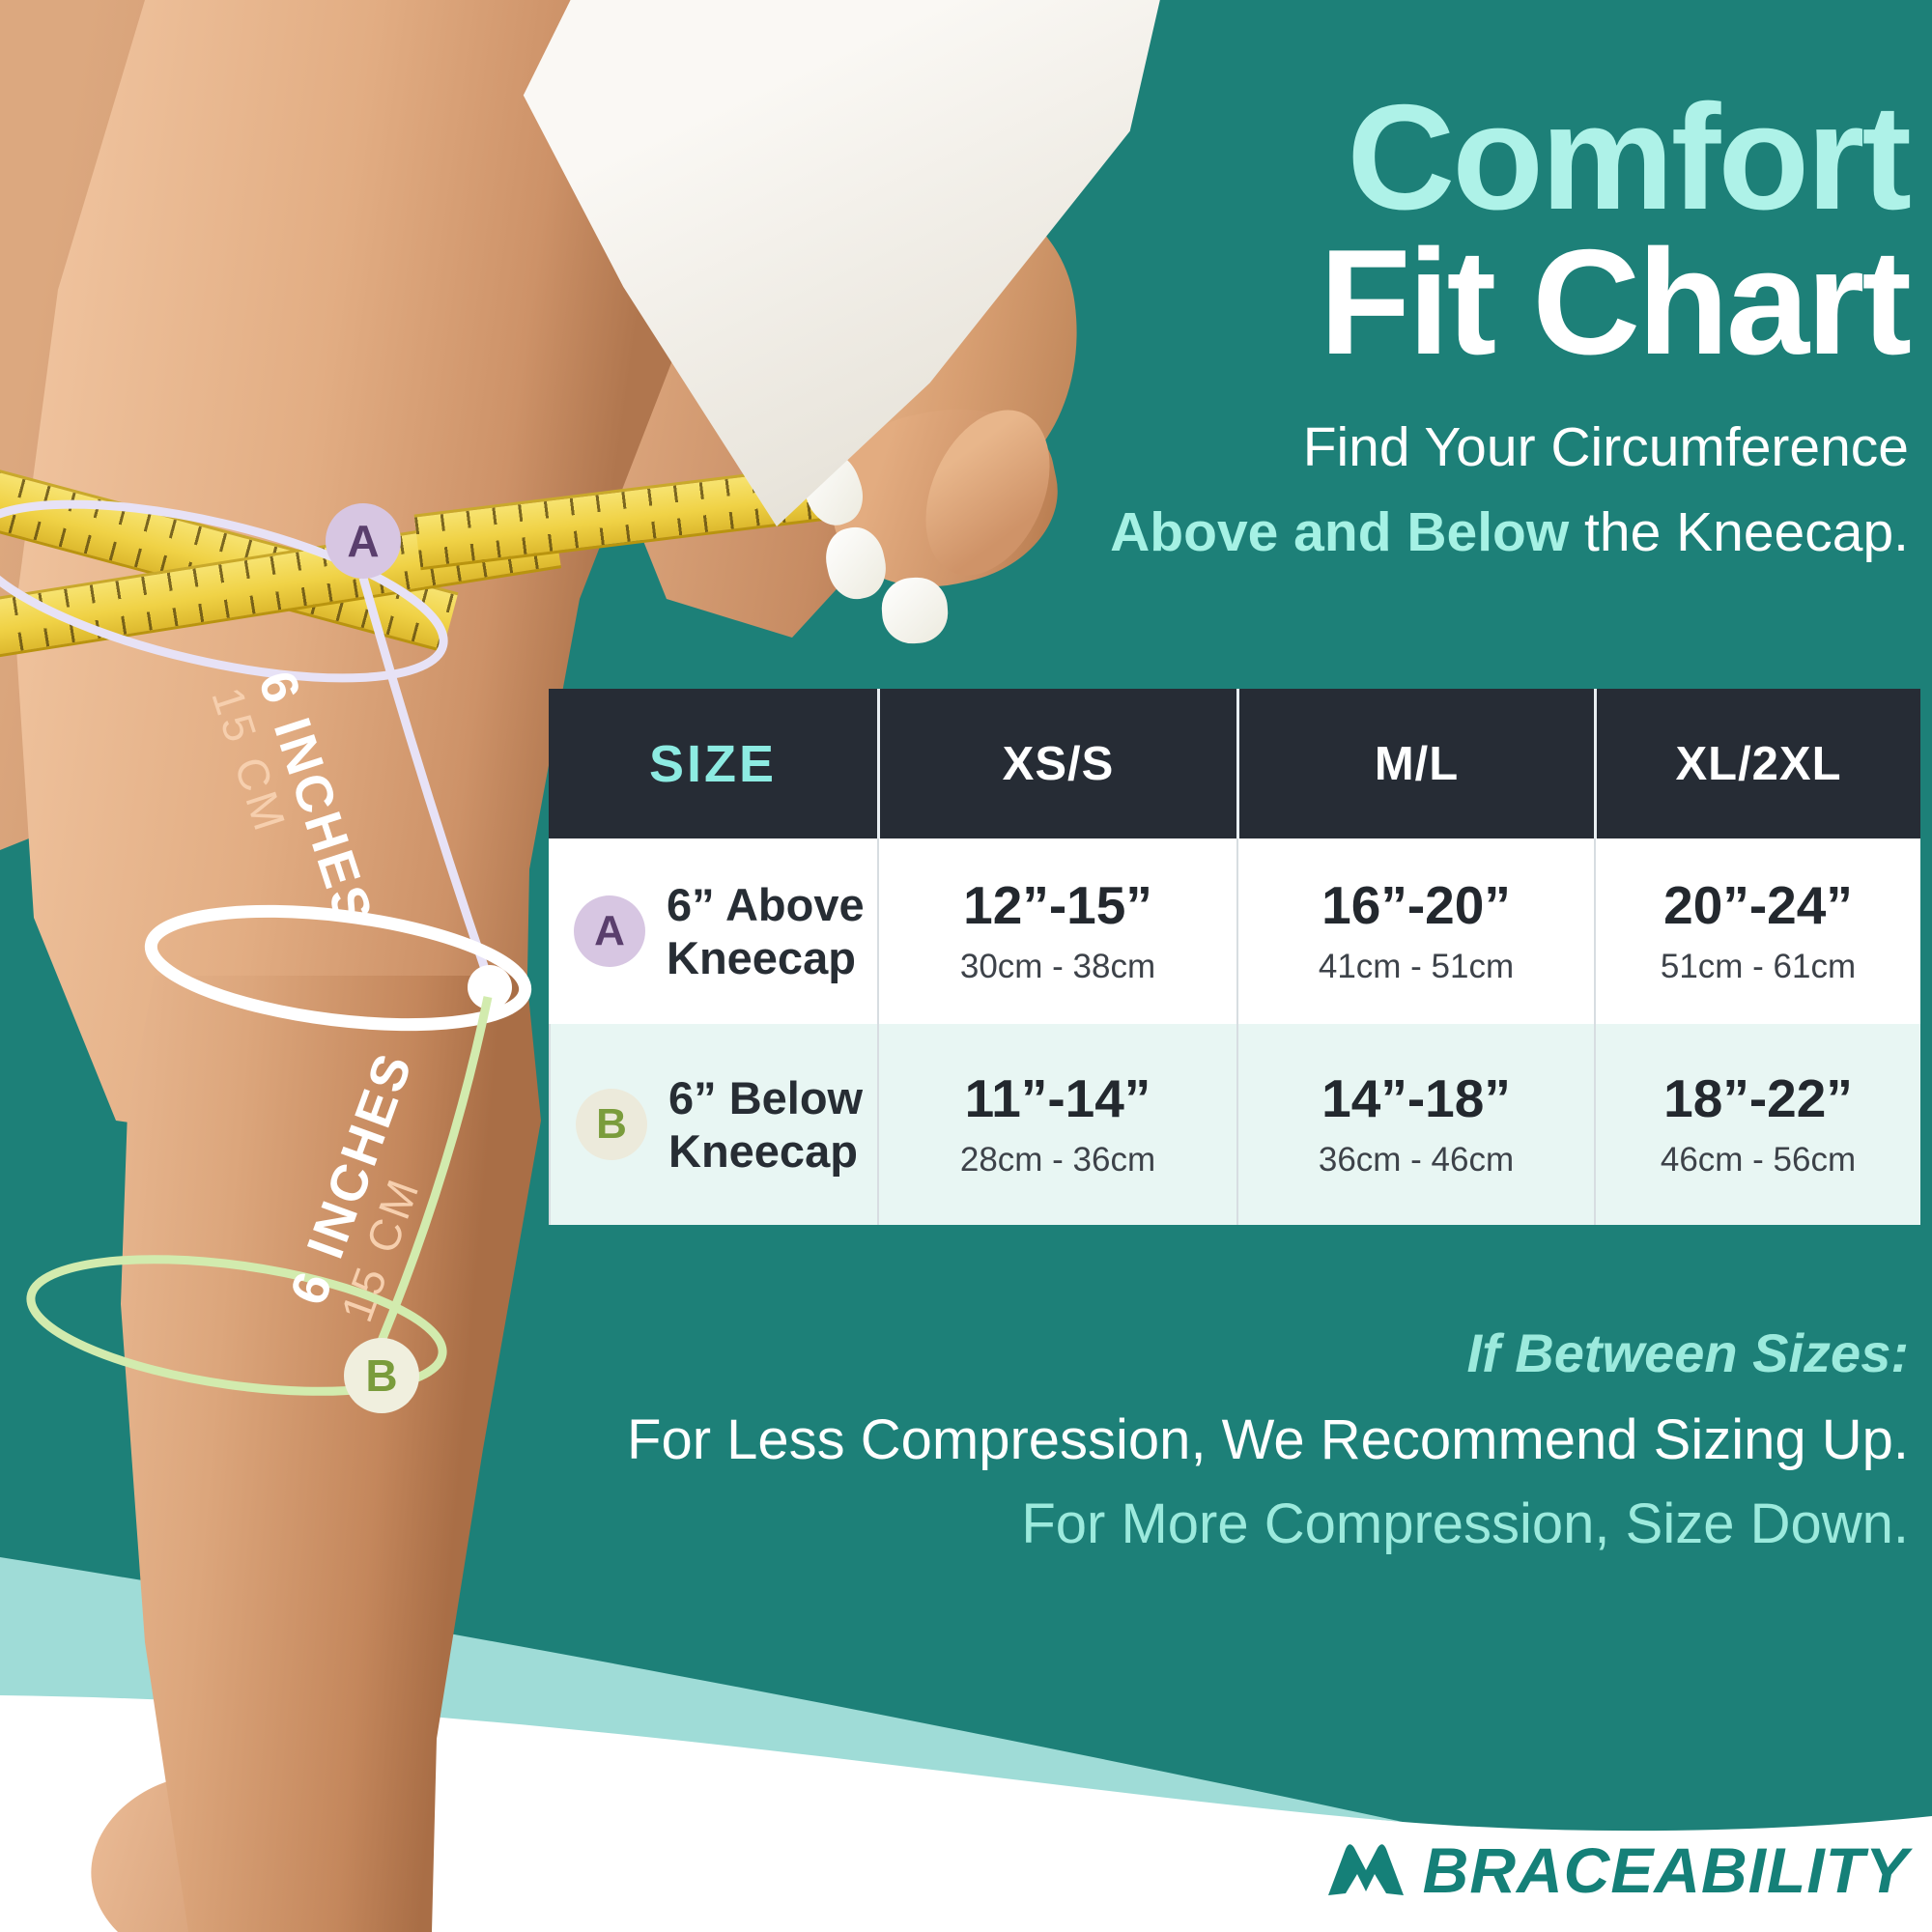 This screenshot has height=1932, width=1932. I want to click on range-inches: 11”-14”, so click(1057, 1097).